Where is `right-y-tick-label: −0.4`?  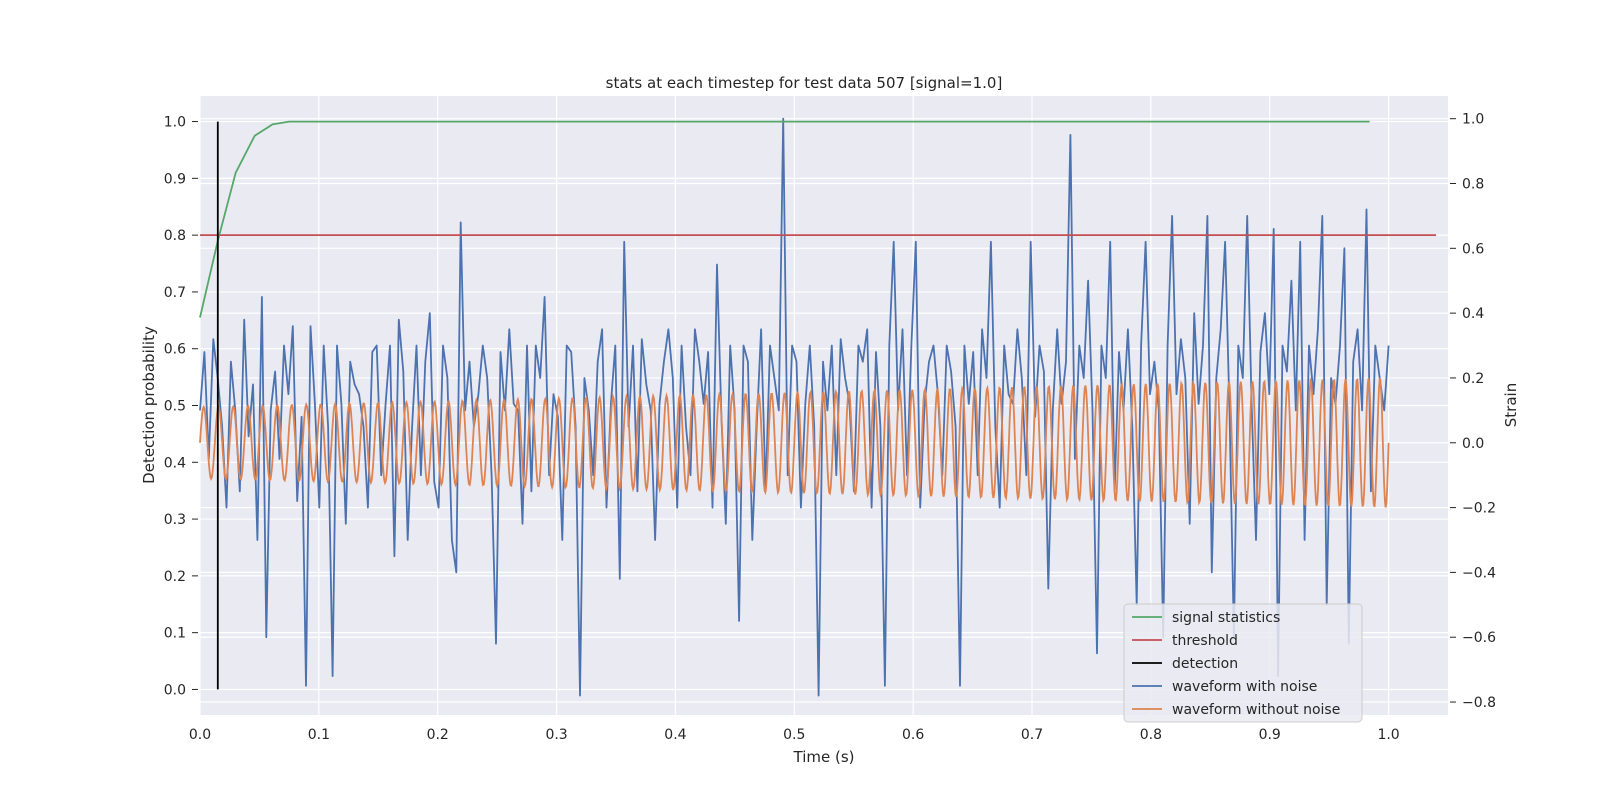 right-y-tick-label: −0.4 is located at coordinates (1479, 573).